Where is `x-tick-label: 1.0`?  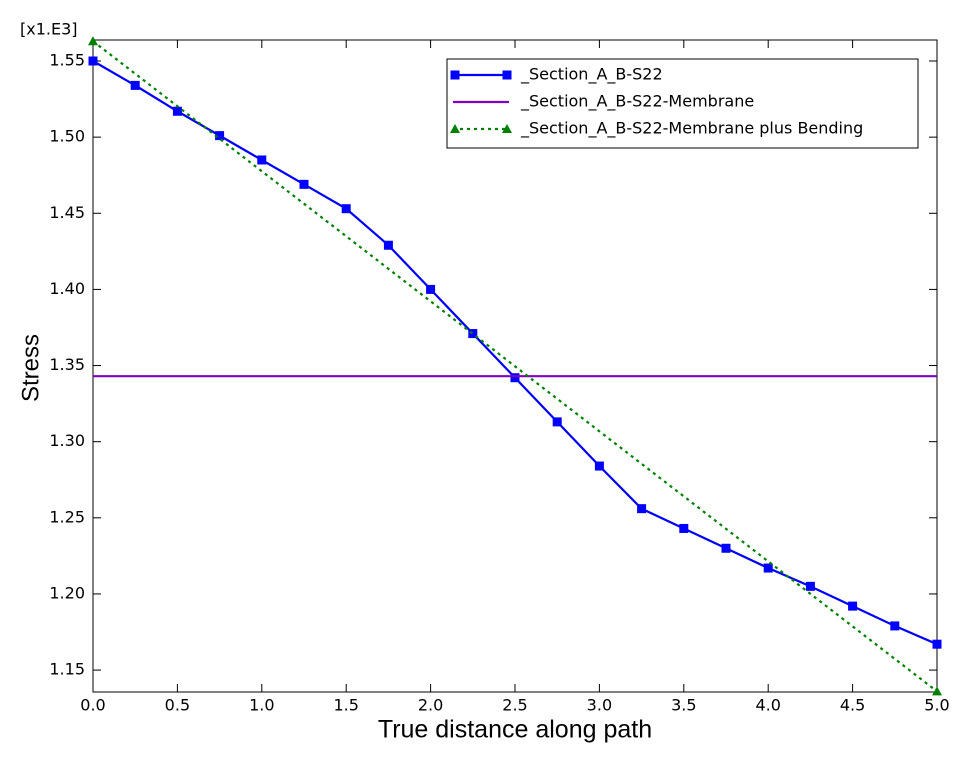
x-tick-label: 1.0 is located at coordinates (261, 705).